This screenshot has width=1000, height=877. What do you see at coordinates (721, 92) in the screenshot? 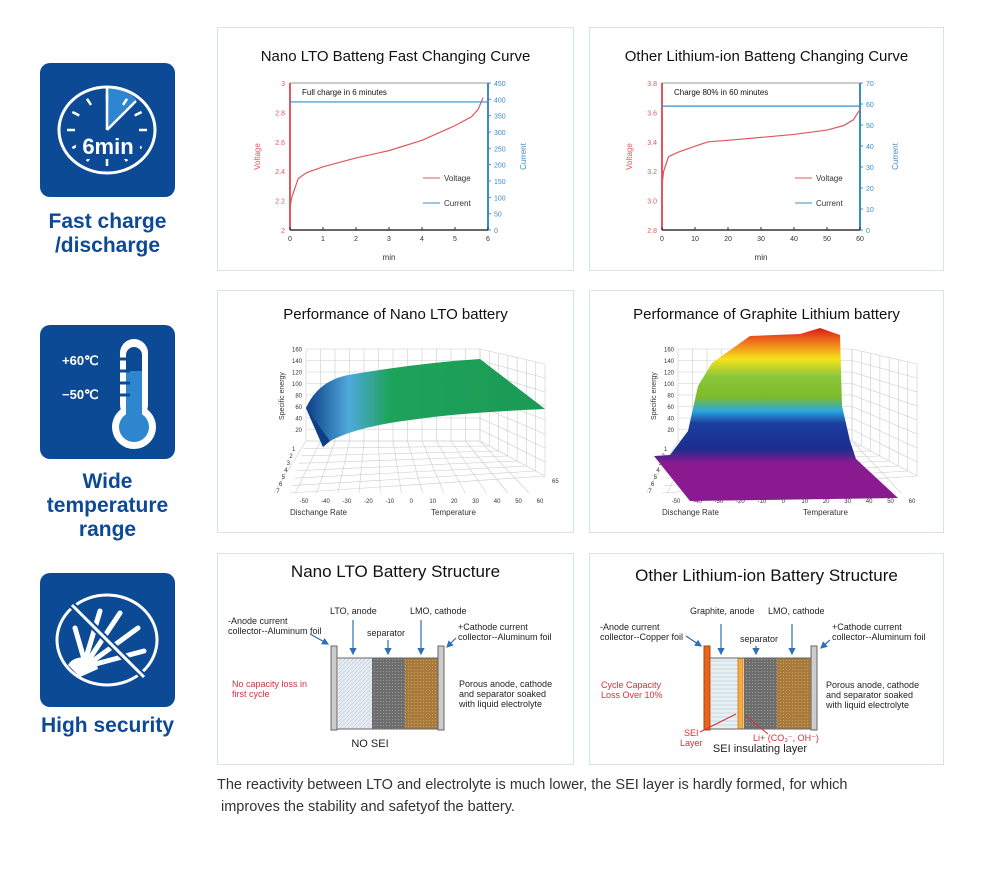
I see `chart-annotation: Charge 80% in 60 minutes` at bounding box center [721, 92].